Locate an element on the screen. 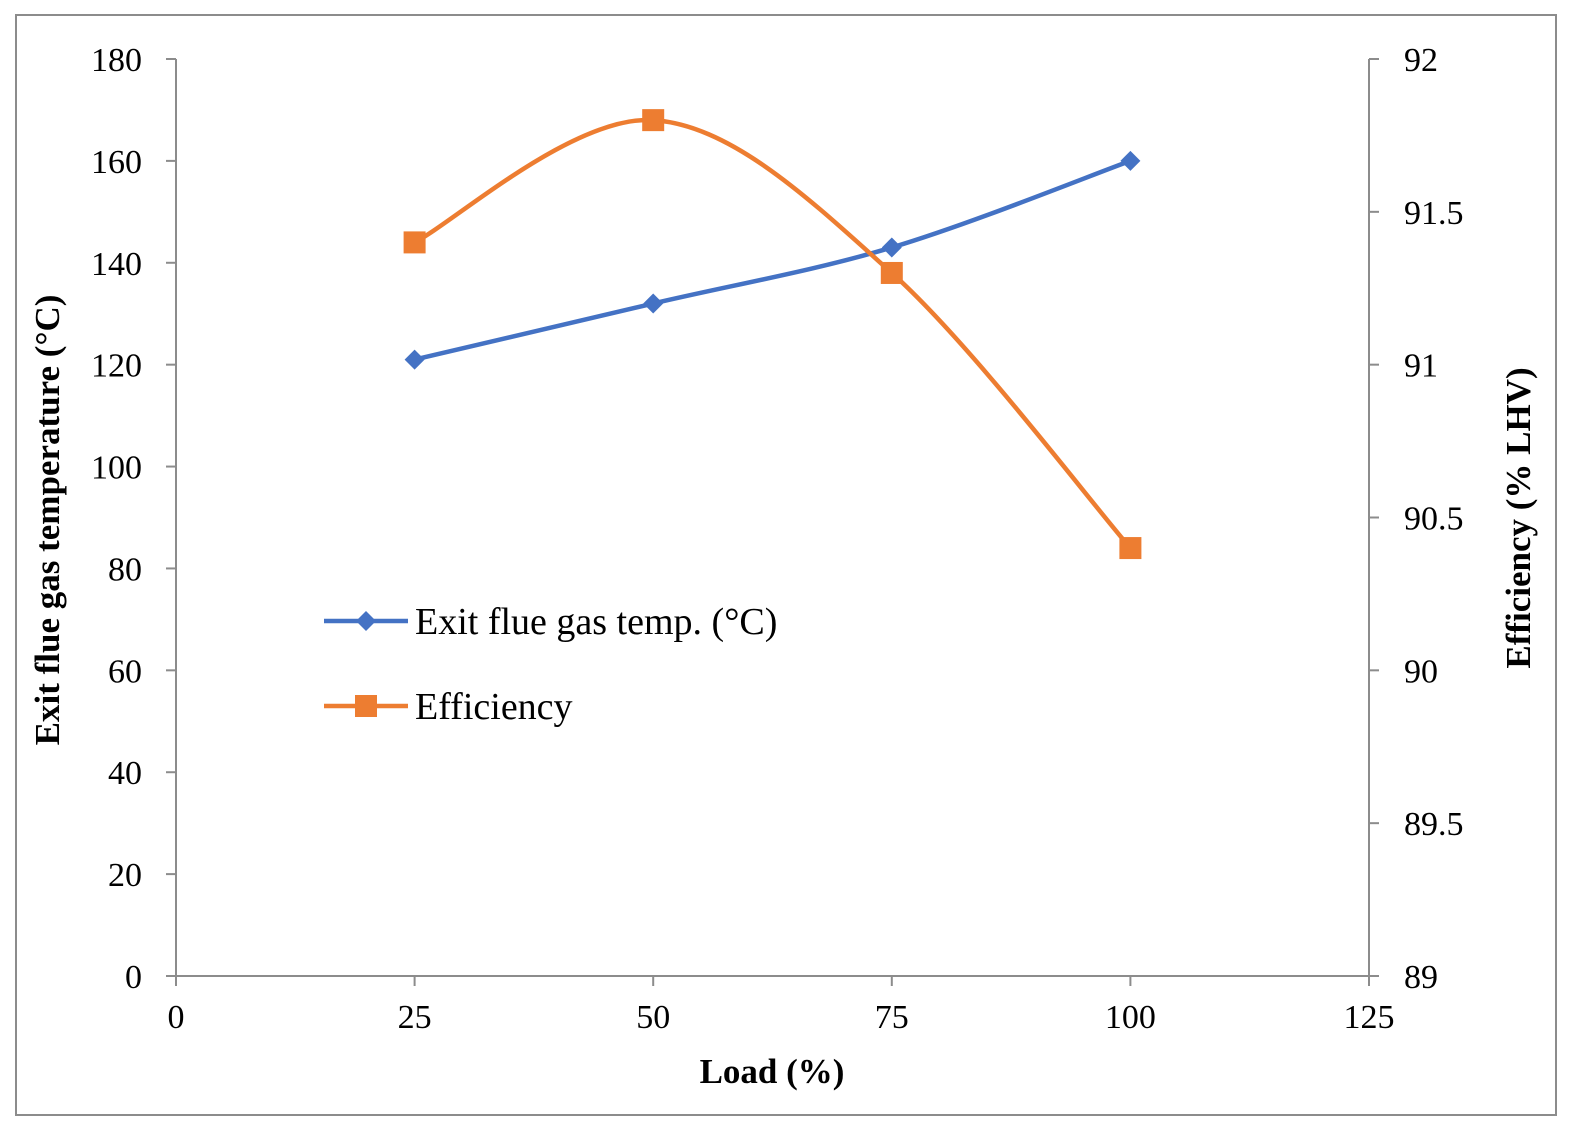 The image size is (1570, 1128). legend-marker-temp is located at coordinates (366, 621).